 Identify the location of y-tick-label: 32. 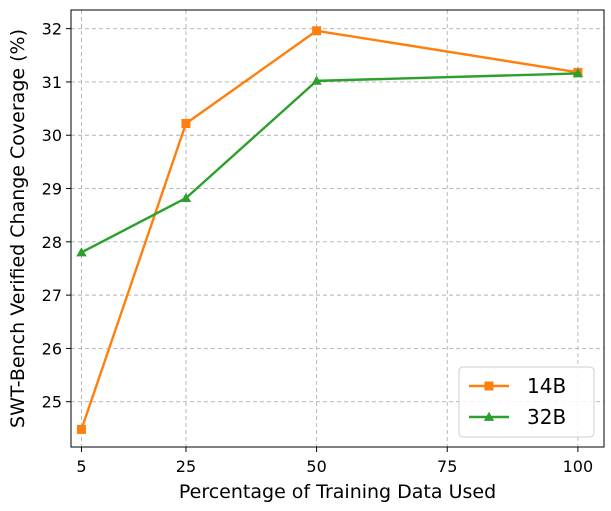
(52, 29).